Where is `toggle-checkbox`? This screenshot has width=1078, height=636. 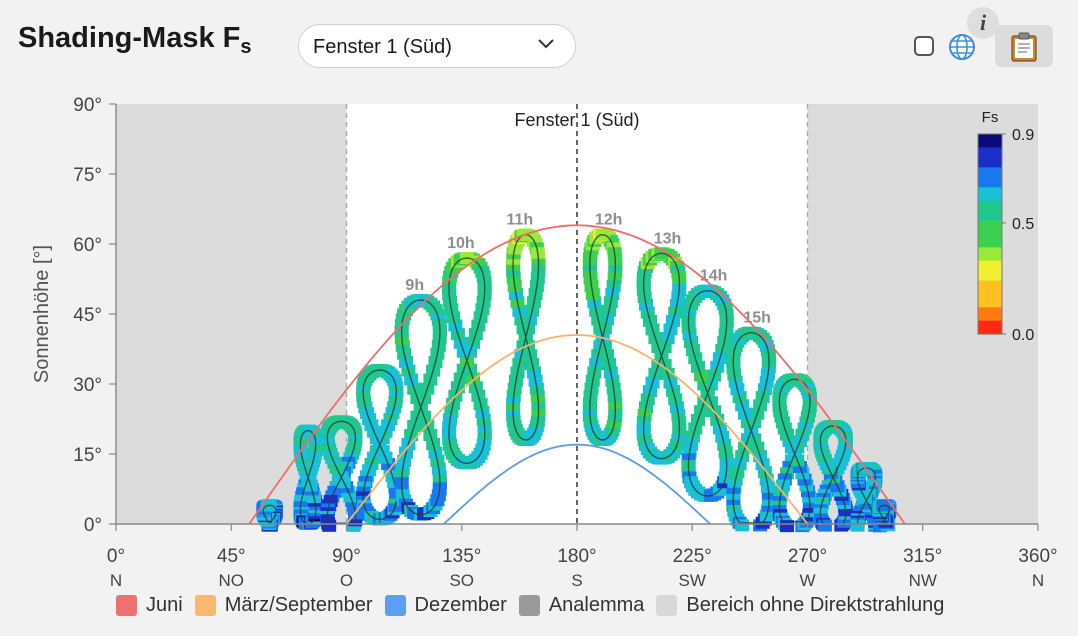 toggle-checkbox is located at coordinates (924, 46).